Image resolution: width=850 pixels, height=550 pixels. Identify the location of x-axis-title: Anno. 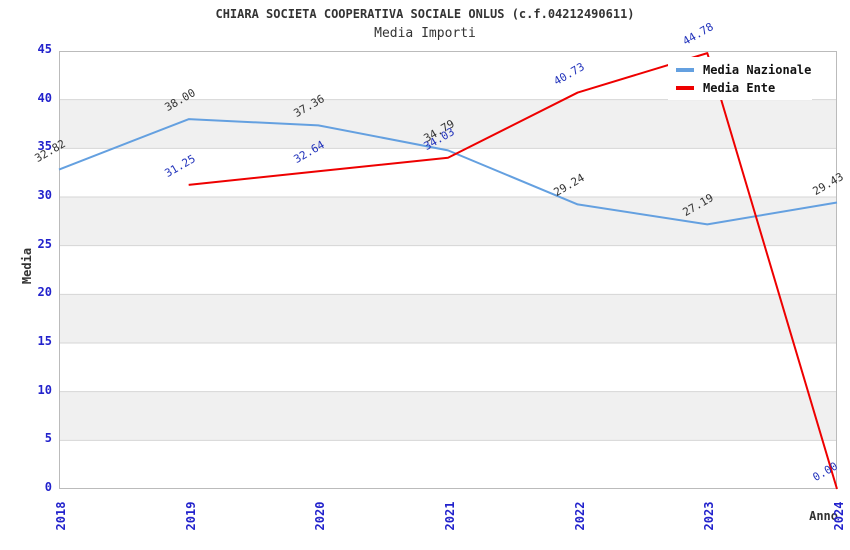
(823, 516).